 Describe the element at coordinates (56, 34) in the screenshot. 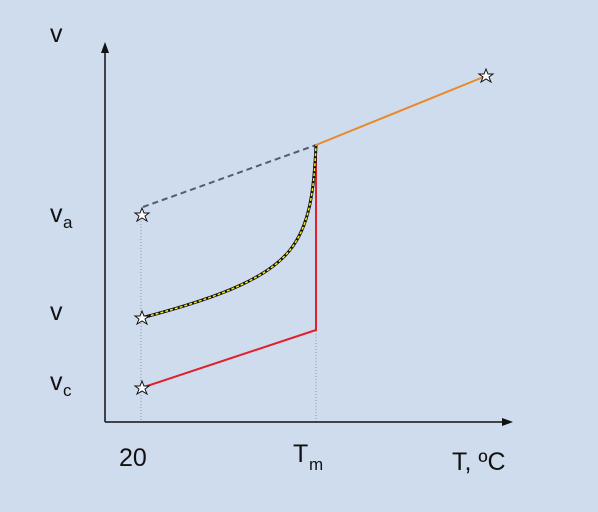

I see `y-axis-label: v` at that location.